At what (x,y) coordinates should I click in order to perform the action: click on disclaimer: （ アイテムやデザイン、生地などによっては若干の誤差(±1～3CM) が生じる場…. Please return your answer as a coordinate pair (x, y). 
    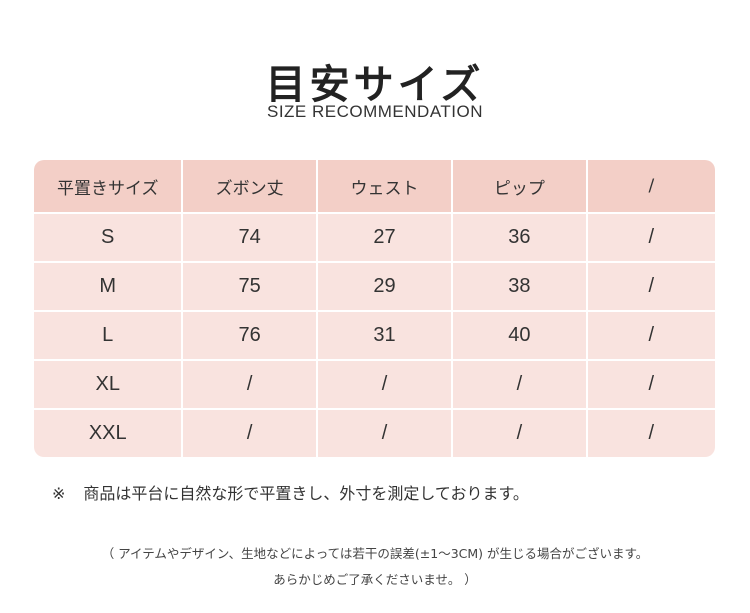
    Looking at the image, I should click on (375, 567).